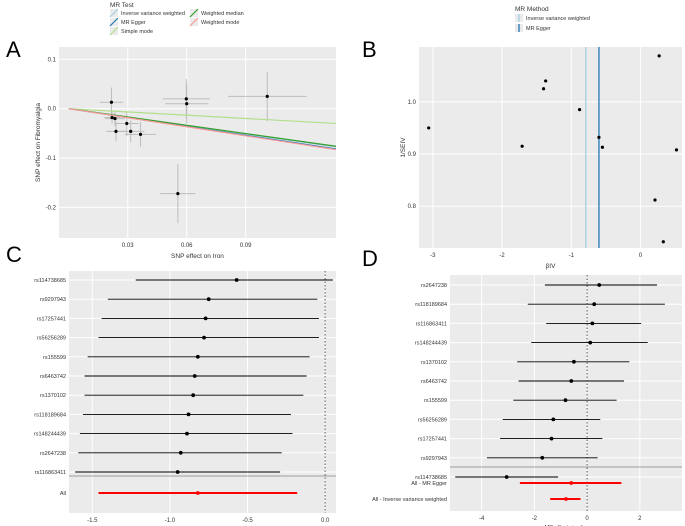 The width and height of the screenshot is (685, 526). I want to click on panel-d-pooled-label: All - MR Egger, so click(429, 484).